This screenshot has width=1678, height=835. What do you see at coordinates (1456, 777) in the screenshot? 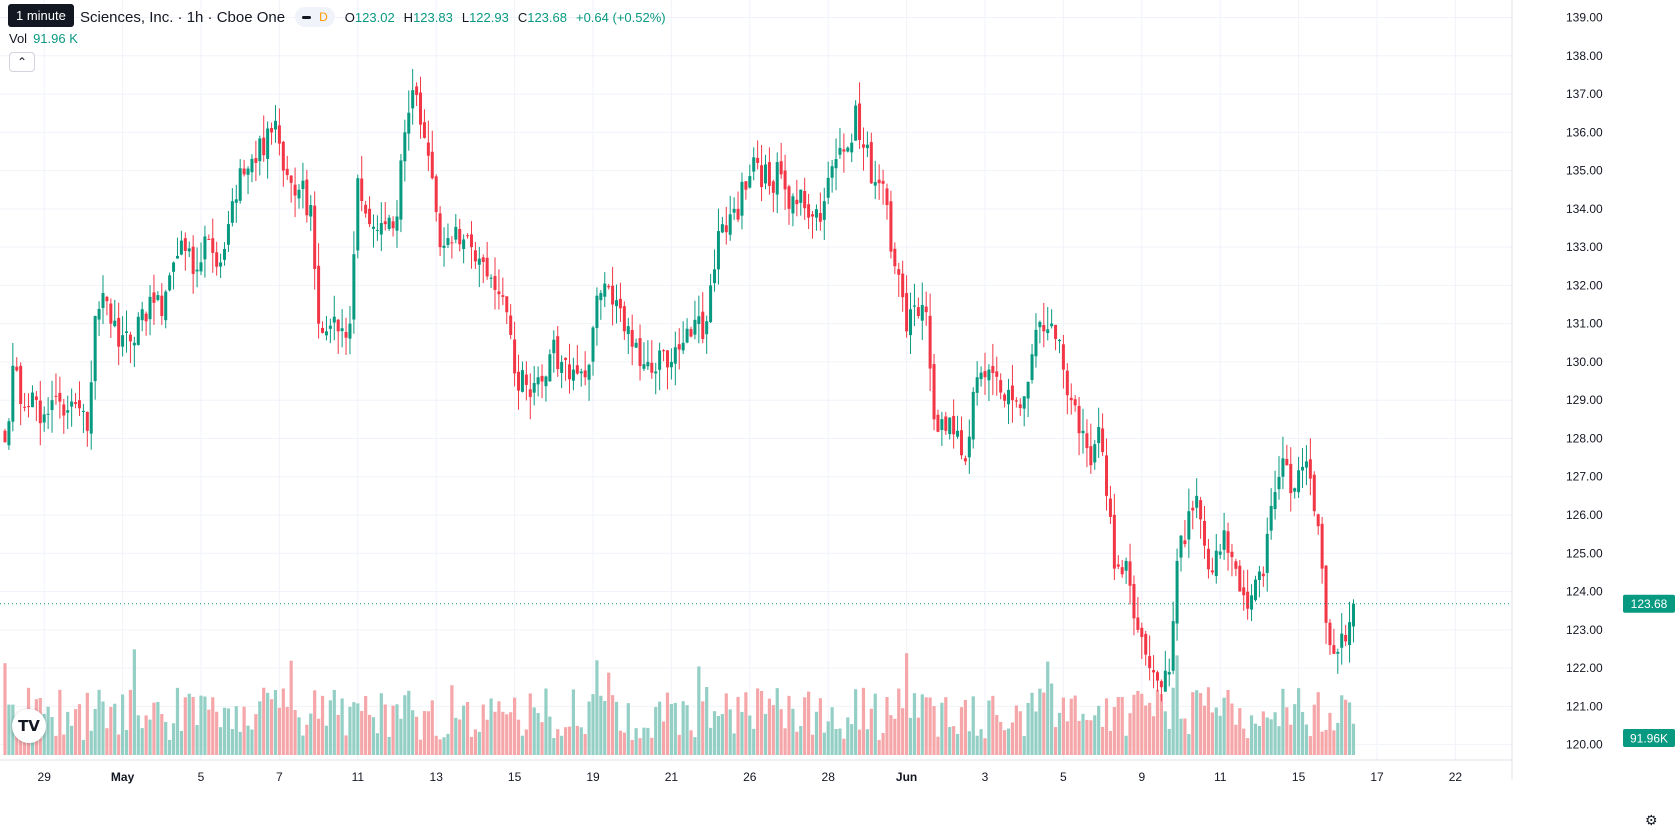
I see `x-tick-label: 22` at bounding box center [1456, 777].